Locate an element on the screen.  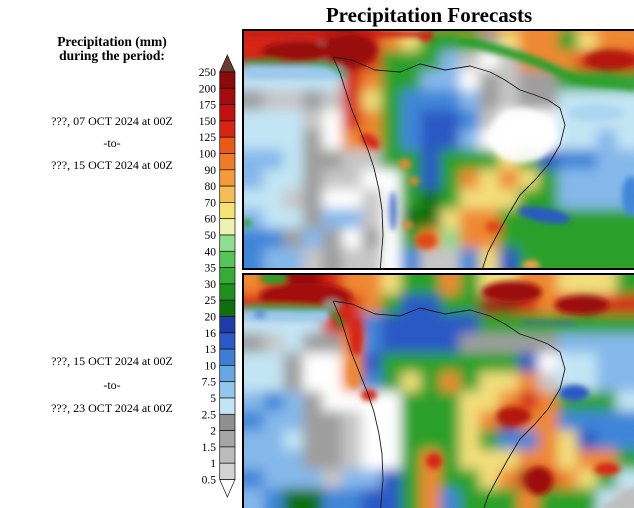
svg-text: 5 is located at coordinates (213, 399).